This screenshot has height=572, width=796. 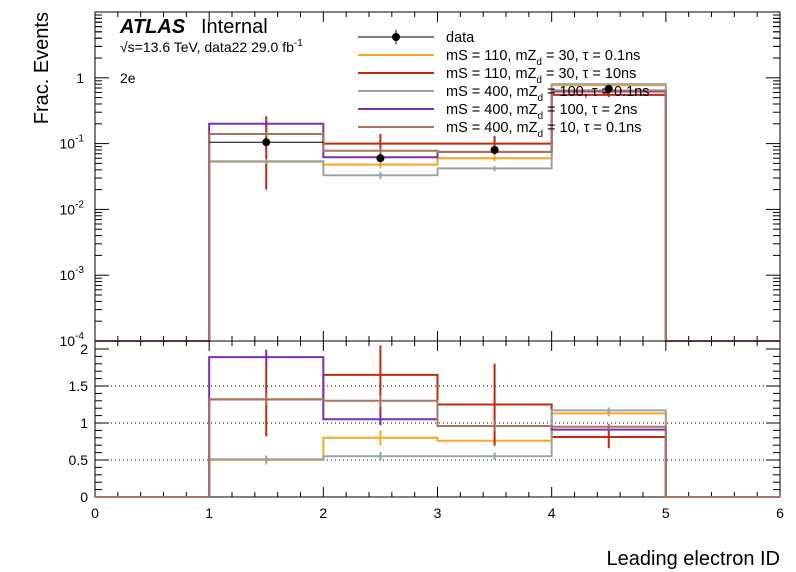 What do you see at coordinates (552, 513) in the screenshot?
I see `x-tick-label: 4` at bounding box center [552, 513].